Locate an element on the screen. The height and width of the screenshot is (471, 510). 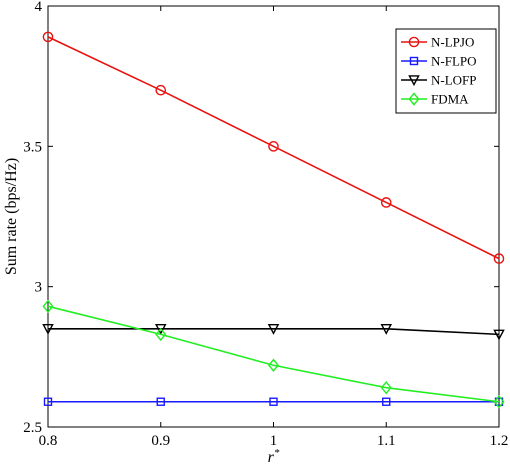
x-tick-label: 0.9 is located at coordinates (160, 441).